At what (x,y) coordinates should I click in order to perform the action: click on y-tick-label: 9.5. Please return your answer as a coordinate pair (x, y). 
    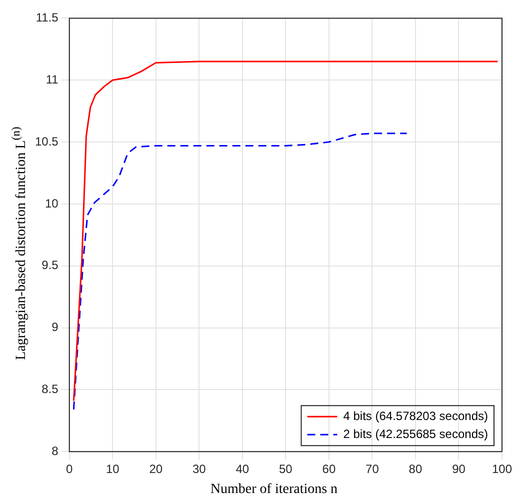
    Looking at the image, I should click on (50, 265).